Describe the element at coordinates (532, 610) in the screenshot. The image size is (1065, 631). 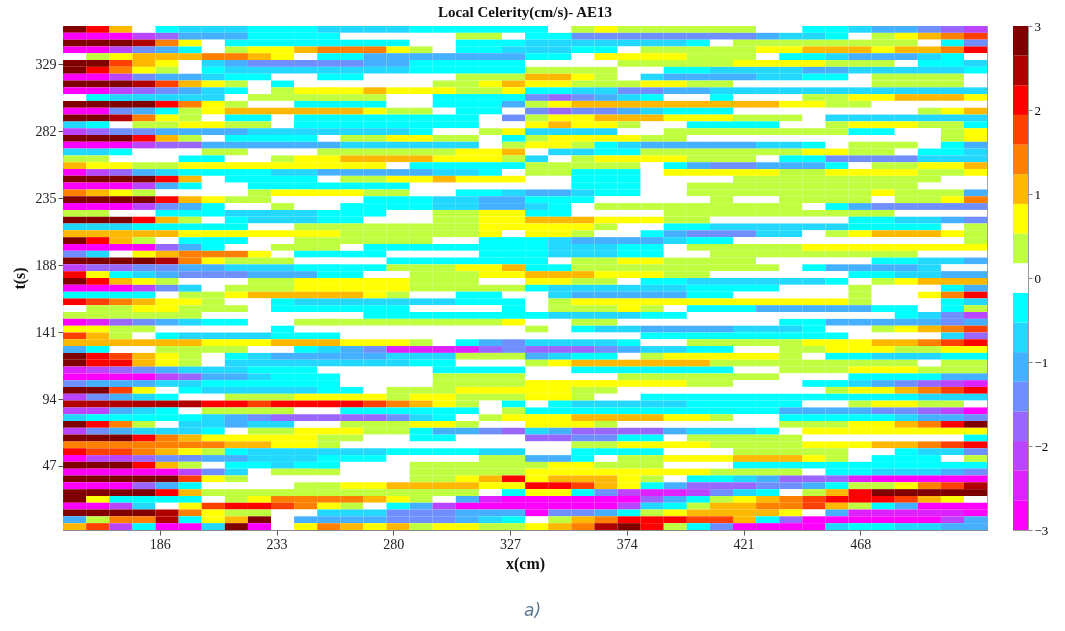
I see `text: a)` at that location.